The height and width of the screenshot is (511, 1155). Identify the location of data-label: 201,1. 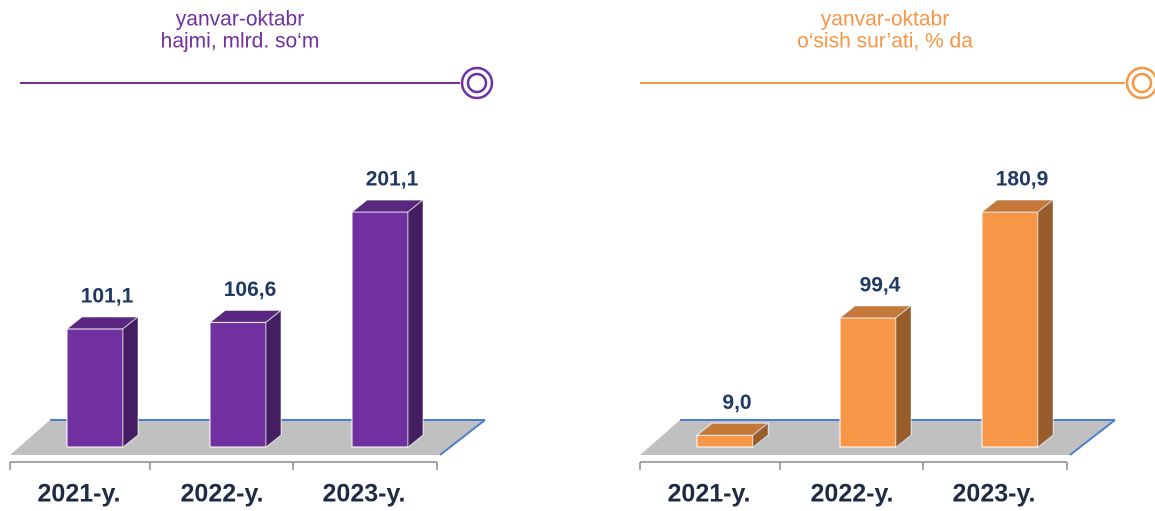
(392, 179).